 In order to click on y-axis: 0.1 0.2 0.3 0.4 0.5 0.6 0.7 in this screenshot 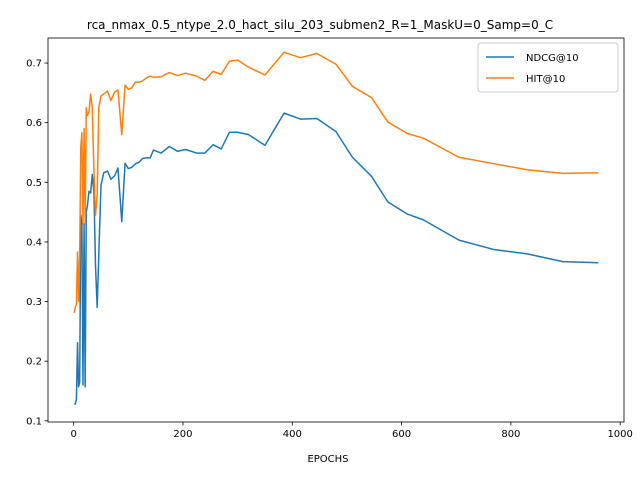, I will do `click(37, 243)`.